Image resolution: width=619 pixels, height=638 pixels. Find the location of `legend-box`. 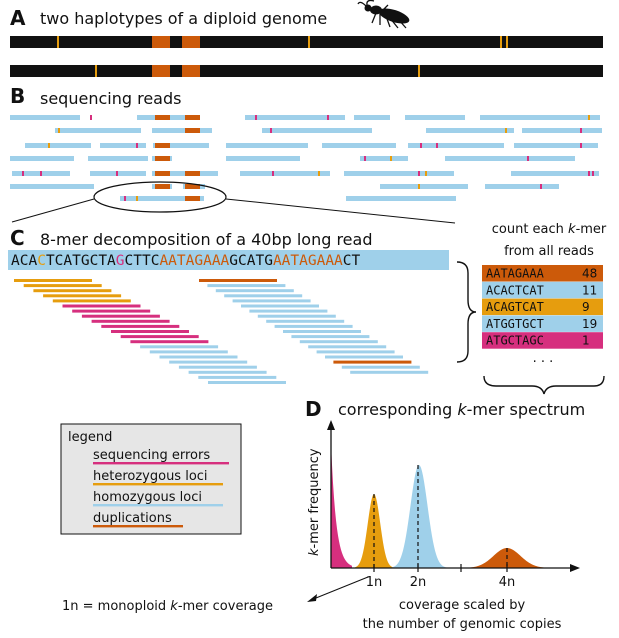

legend-box is located at coordinates (151, 479).